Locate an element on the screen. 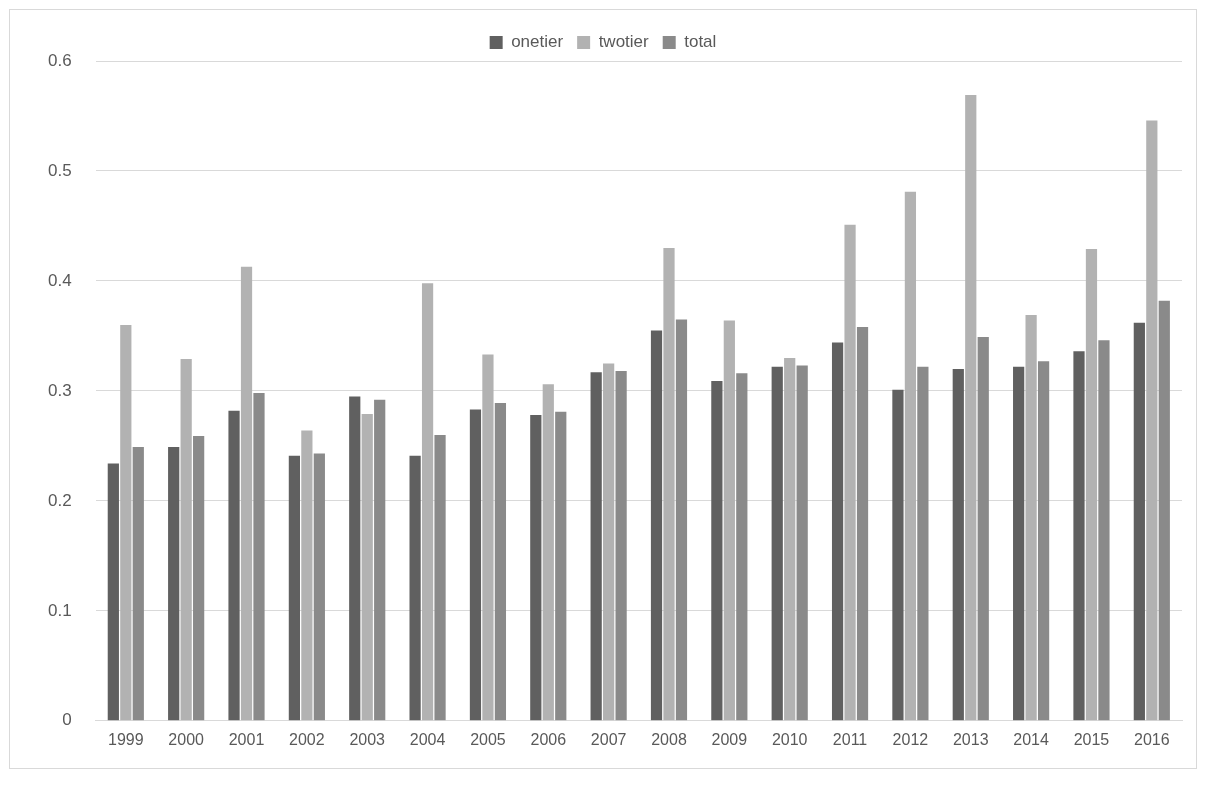 The image size is (1210, 790). x-tick-label: 2013 is located at coordinates (970, 739).